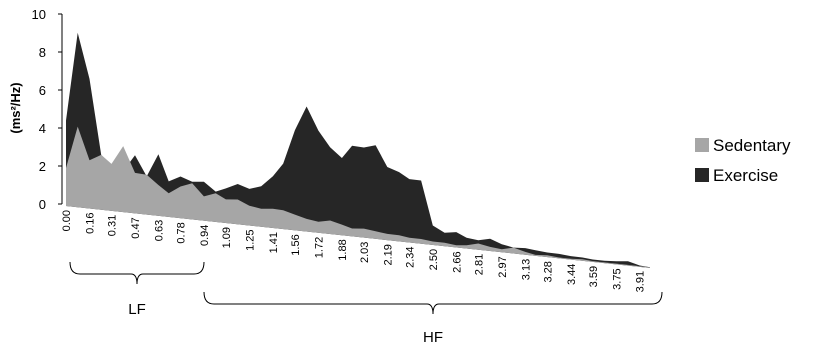 This screenshot has height=358, width=818. What do you see at coordinates (227, 237) in the screenshot?
I see `x-tick-label: 1.09` at bounding box center [227, 237].